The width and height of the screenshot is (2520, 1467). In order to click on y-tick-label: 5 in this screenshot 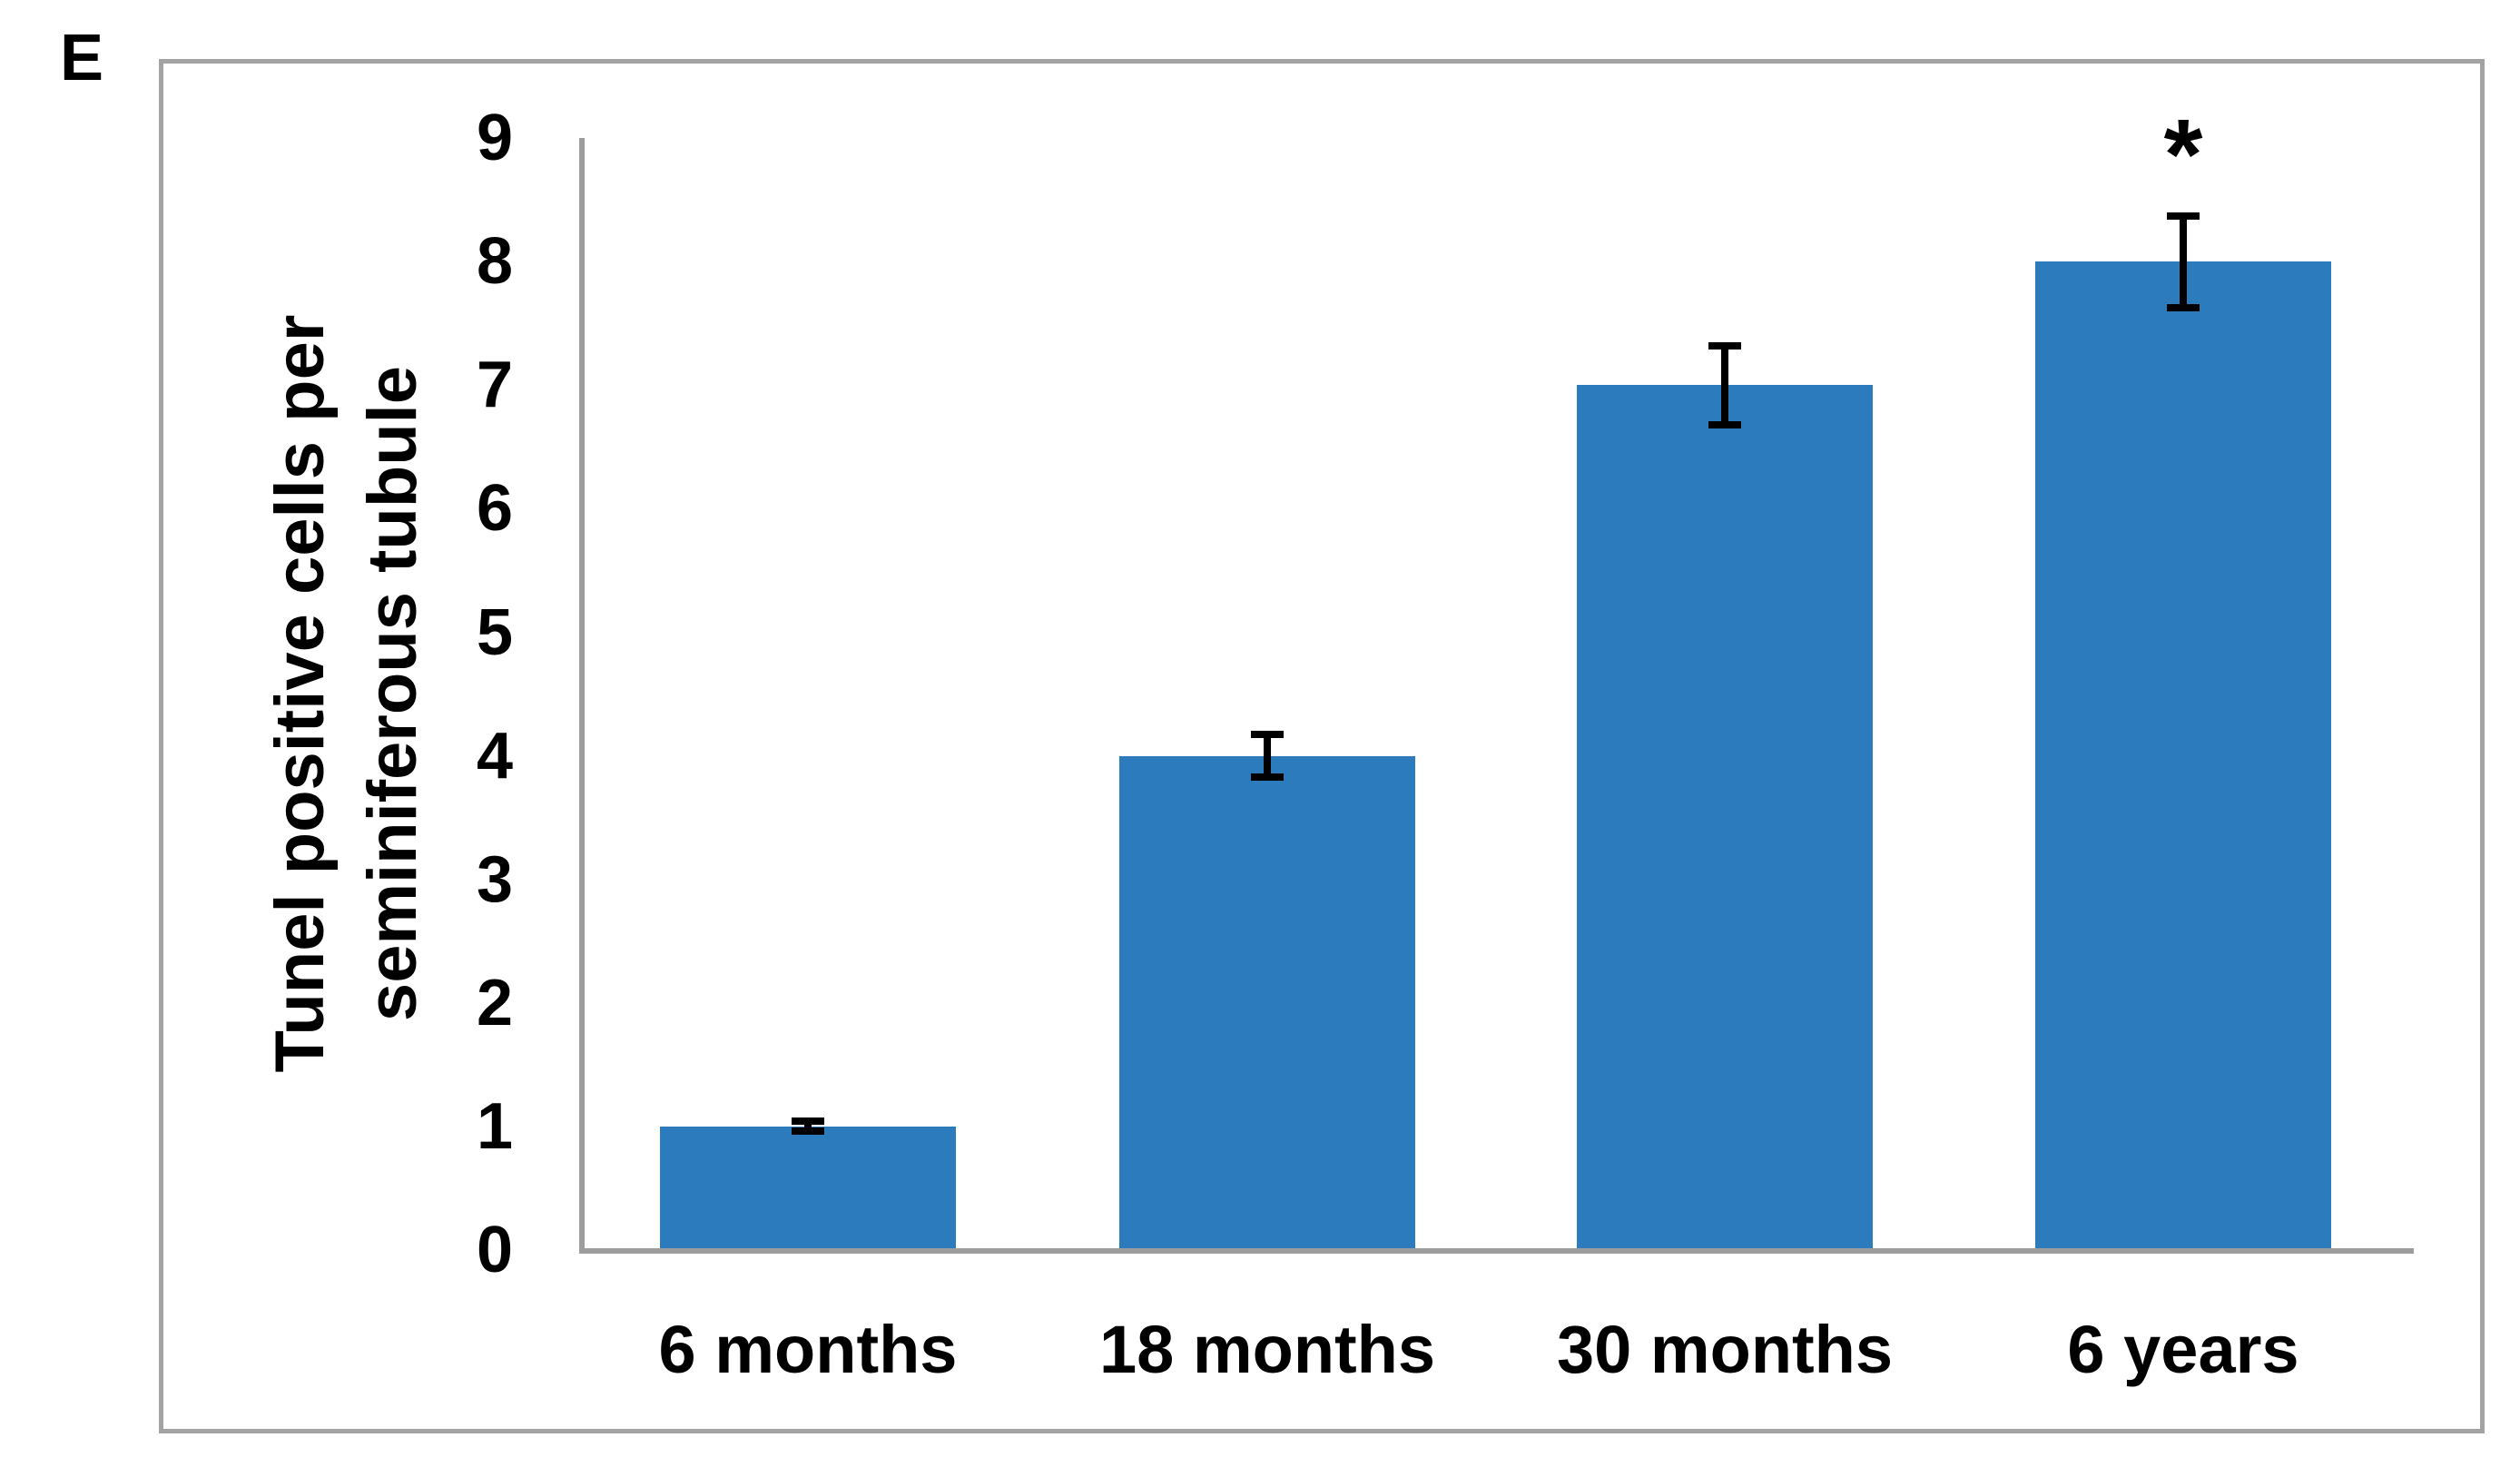, I will do `click(494, 632)`.